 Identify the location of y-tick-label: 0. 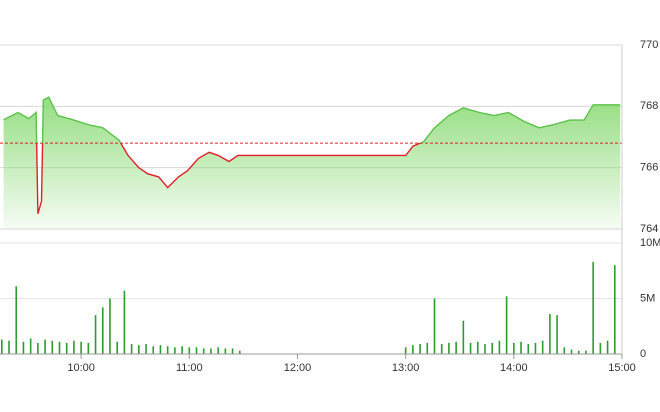
(643, 354).